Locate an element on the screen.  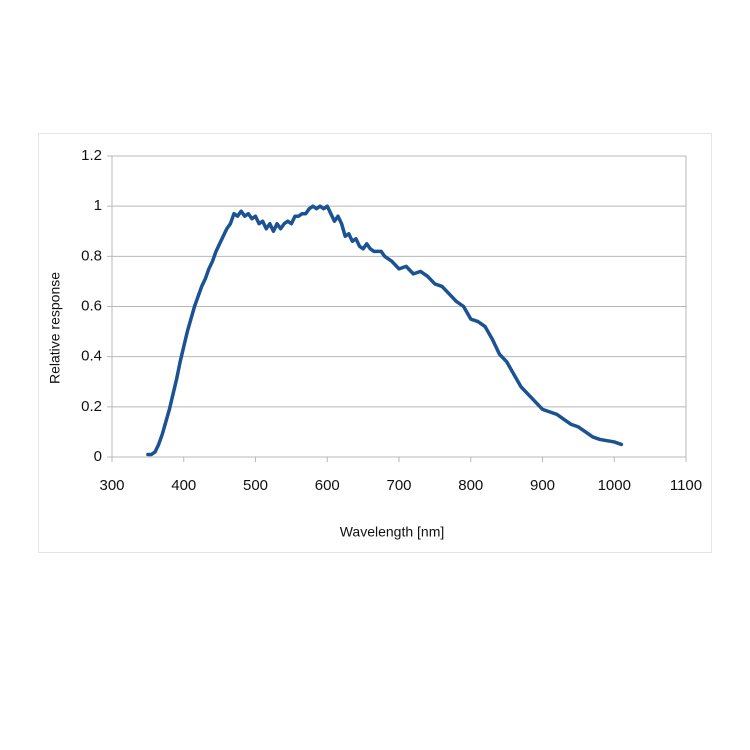
y-tick-label: 1.2 is located at coordinates (91, 155).